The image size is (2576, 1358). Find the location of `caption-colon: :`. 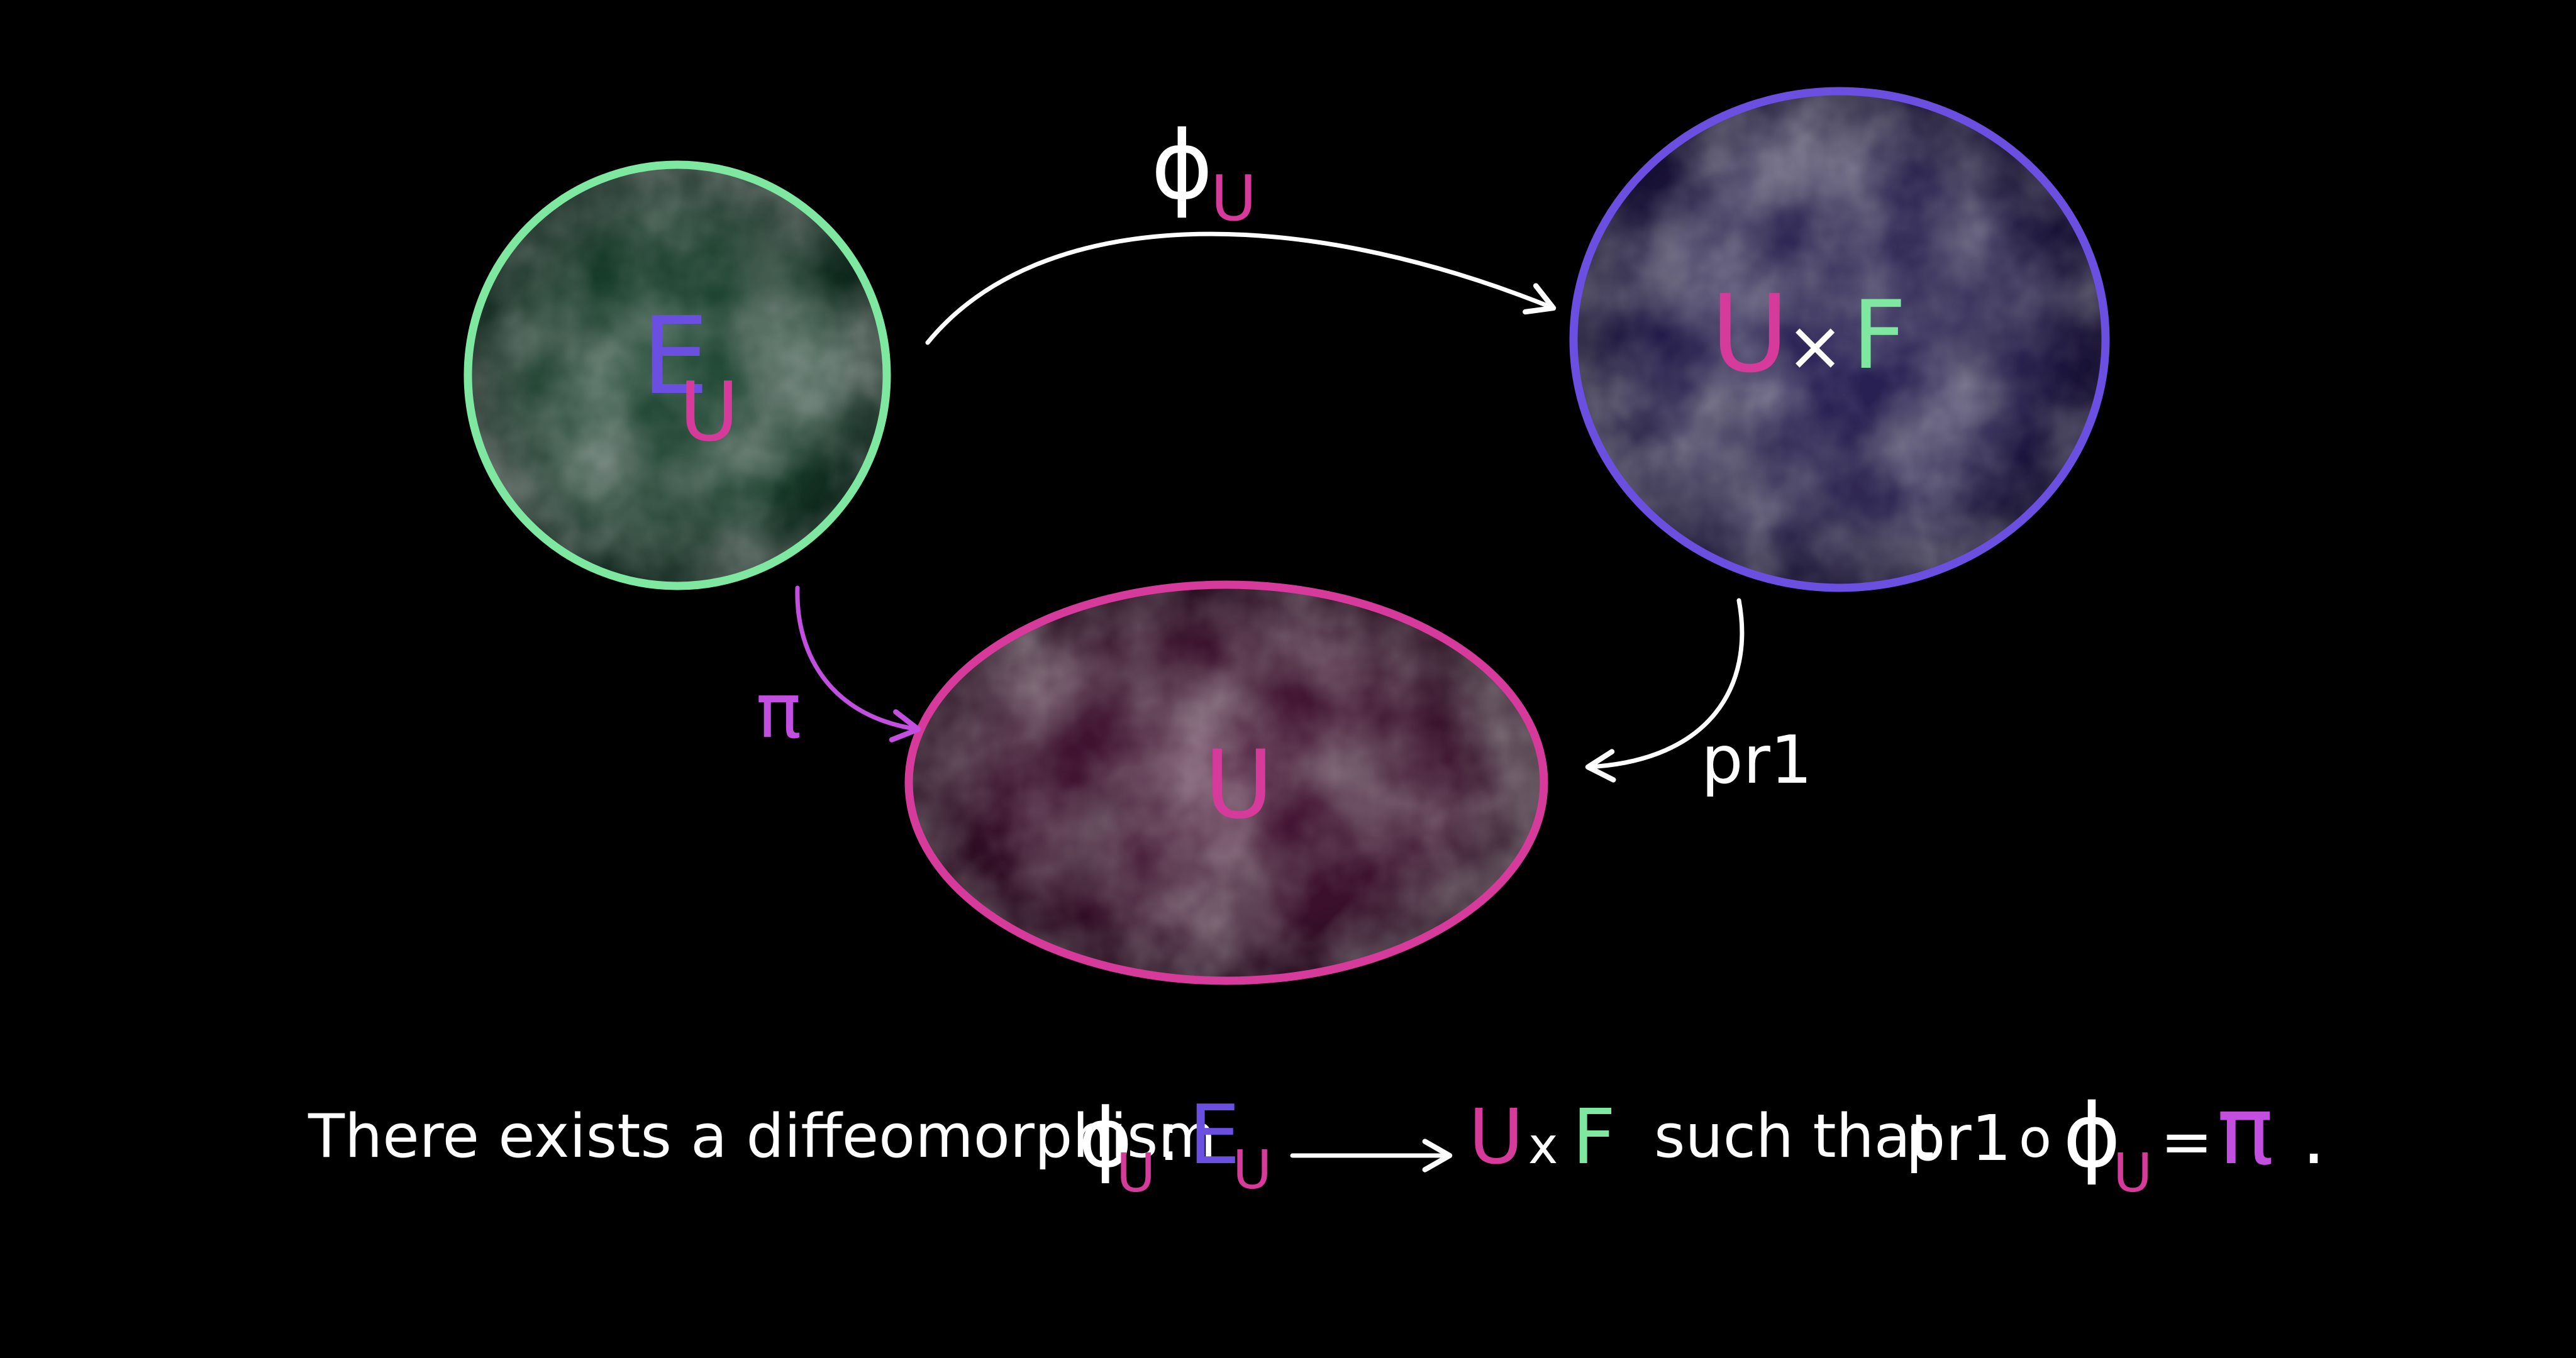

caption-colon: : is located at coordinates (1168, 1136).